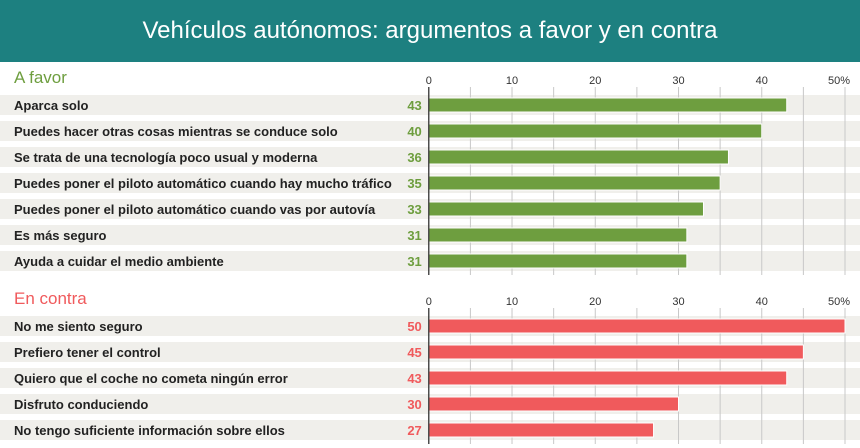 The height and width of the screenshot is (448, 860). What do you see at coordinates (81, 404) in the screenshot?
I see `category-label: Disfruto conduciendo` at bounding box center [81, 404].